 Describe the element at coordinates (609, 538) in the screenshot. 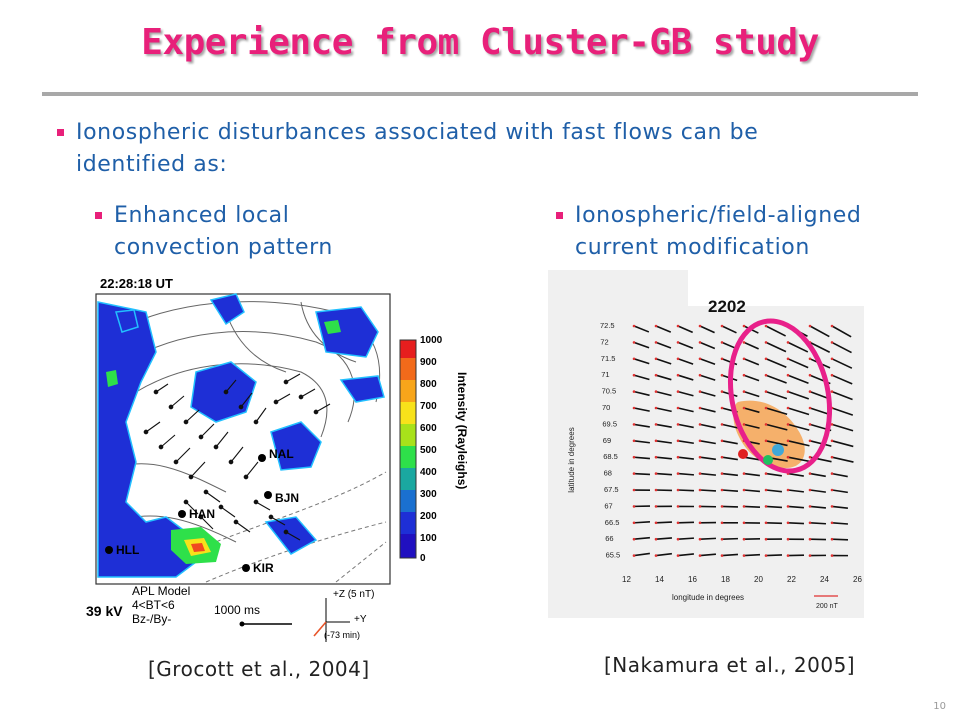

I see `lat-tick: 66` at that location.